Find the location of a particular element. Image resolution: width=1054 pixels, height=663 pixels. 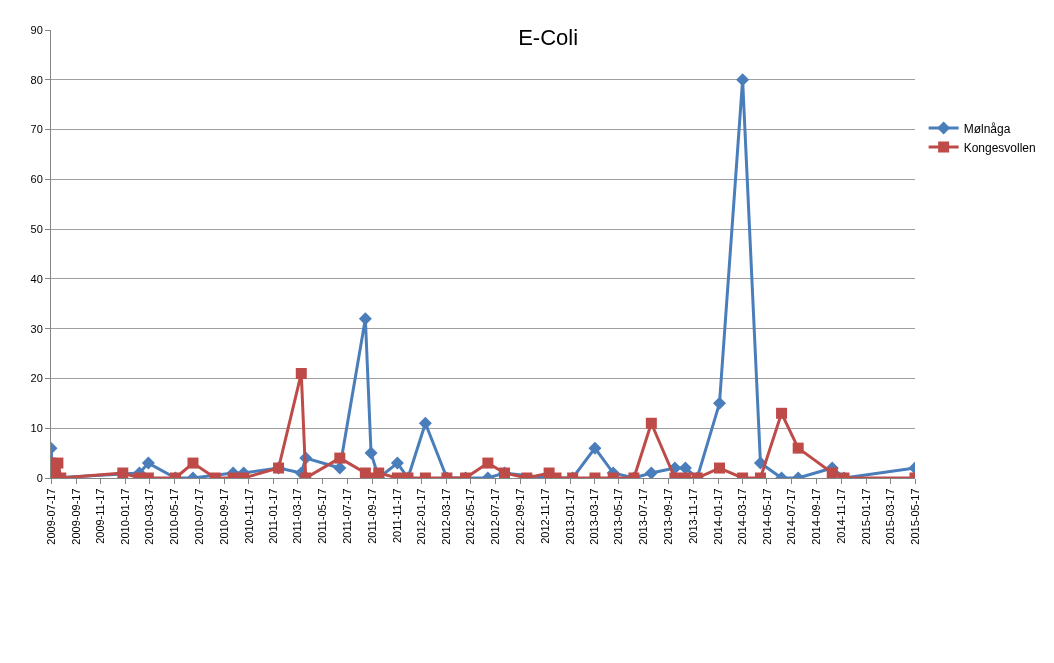

x-tick-label: 2009-11-17 is located at coordinates (100, 516).